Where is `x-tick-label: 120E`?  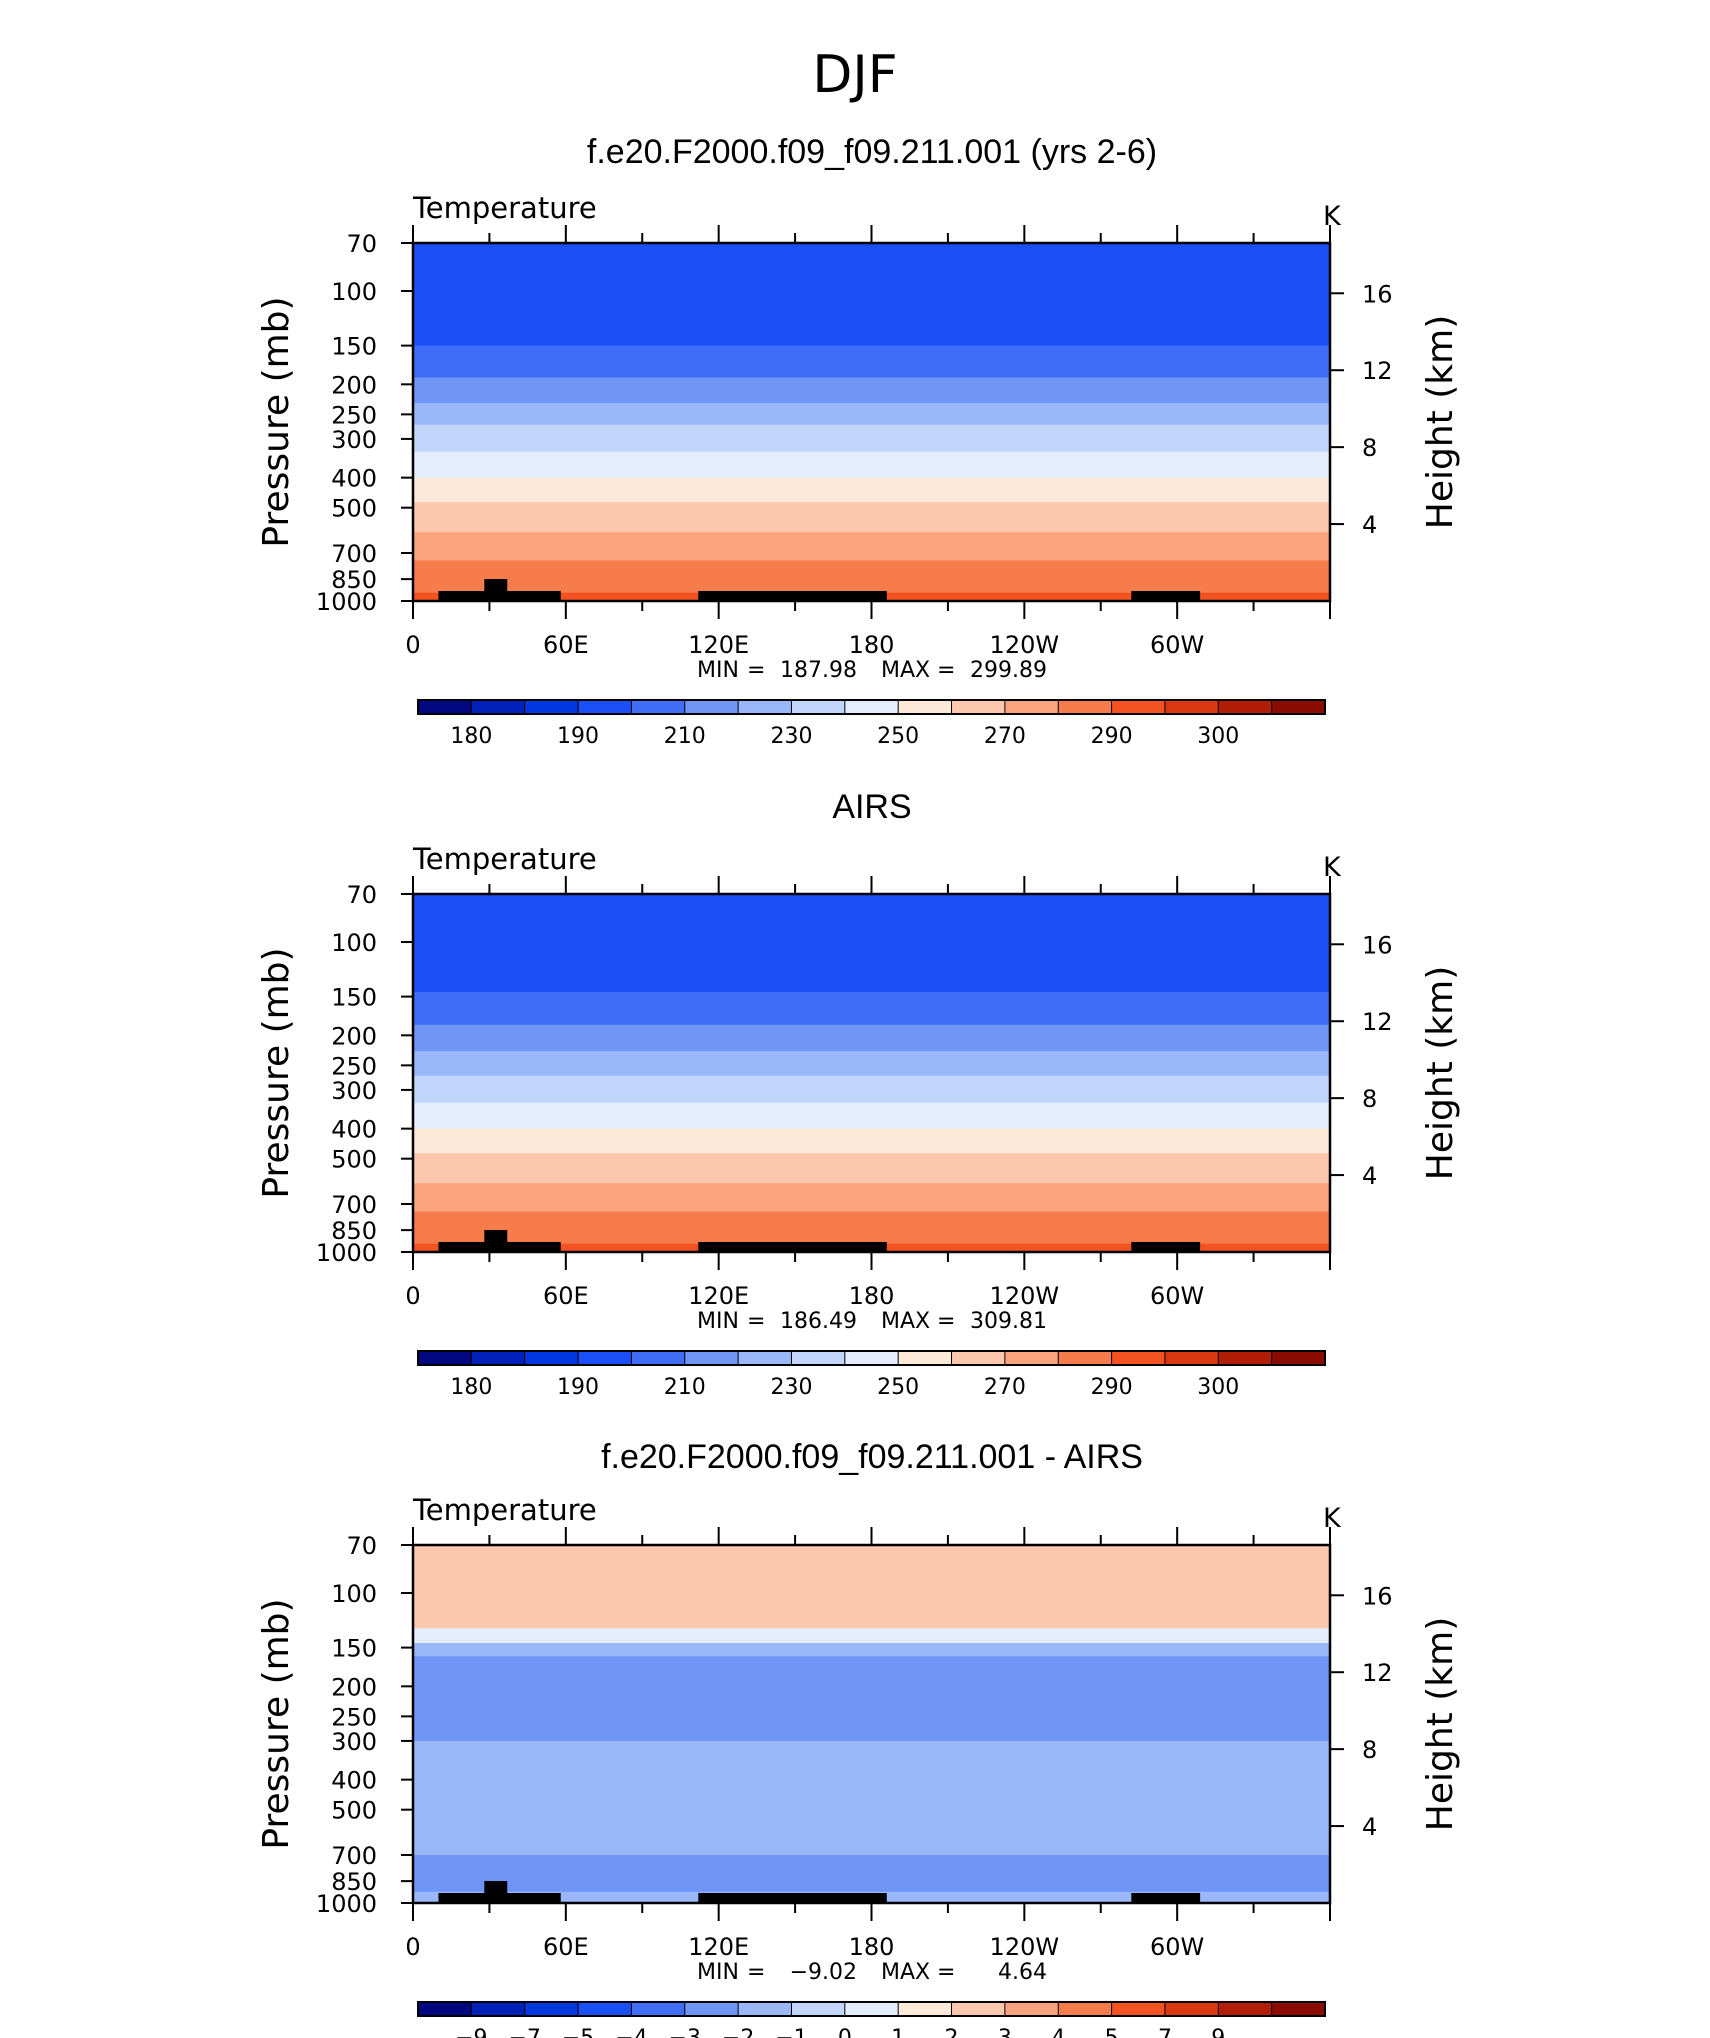
x-tick-label: 120E is located at coordinates (718, 645).